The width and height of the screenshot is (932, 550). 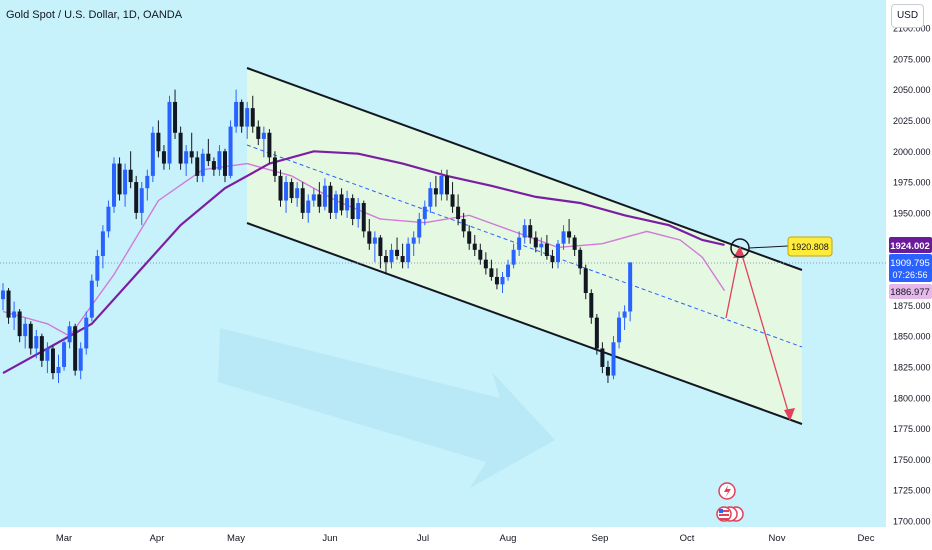 What do you see at coordinates (909, 275) in the screenshot?
I see `countdown-label: 07:26:56` at bounding box center [909, 275].